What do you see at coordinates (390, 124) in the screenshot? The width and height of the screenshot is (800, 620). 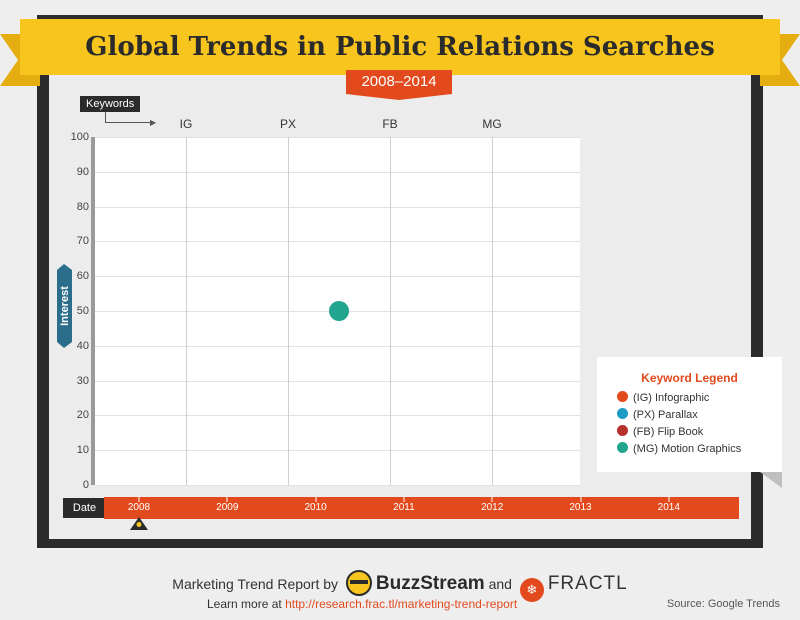 I see `column-label-fb: FB` at bounding box center [390, 124].